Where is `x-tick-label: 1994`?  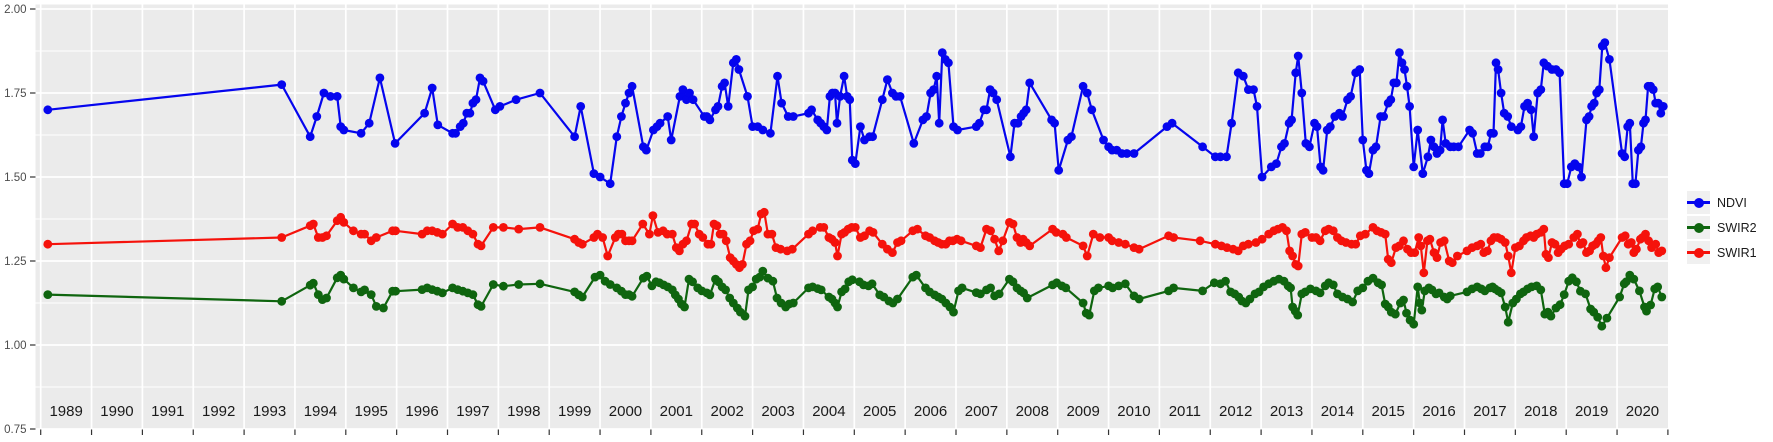
x-tick-label: 1994 is located at coordinates (320, 411).